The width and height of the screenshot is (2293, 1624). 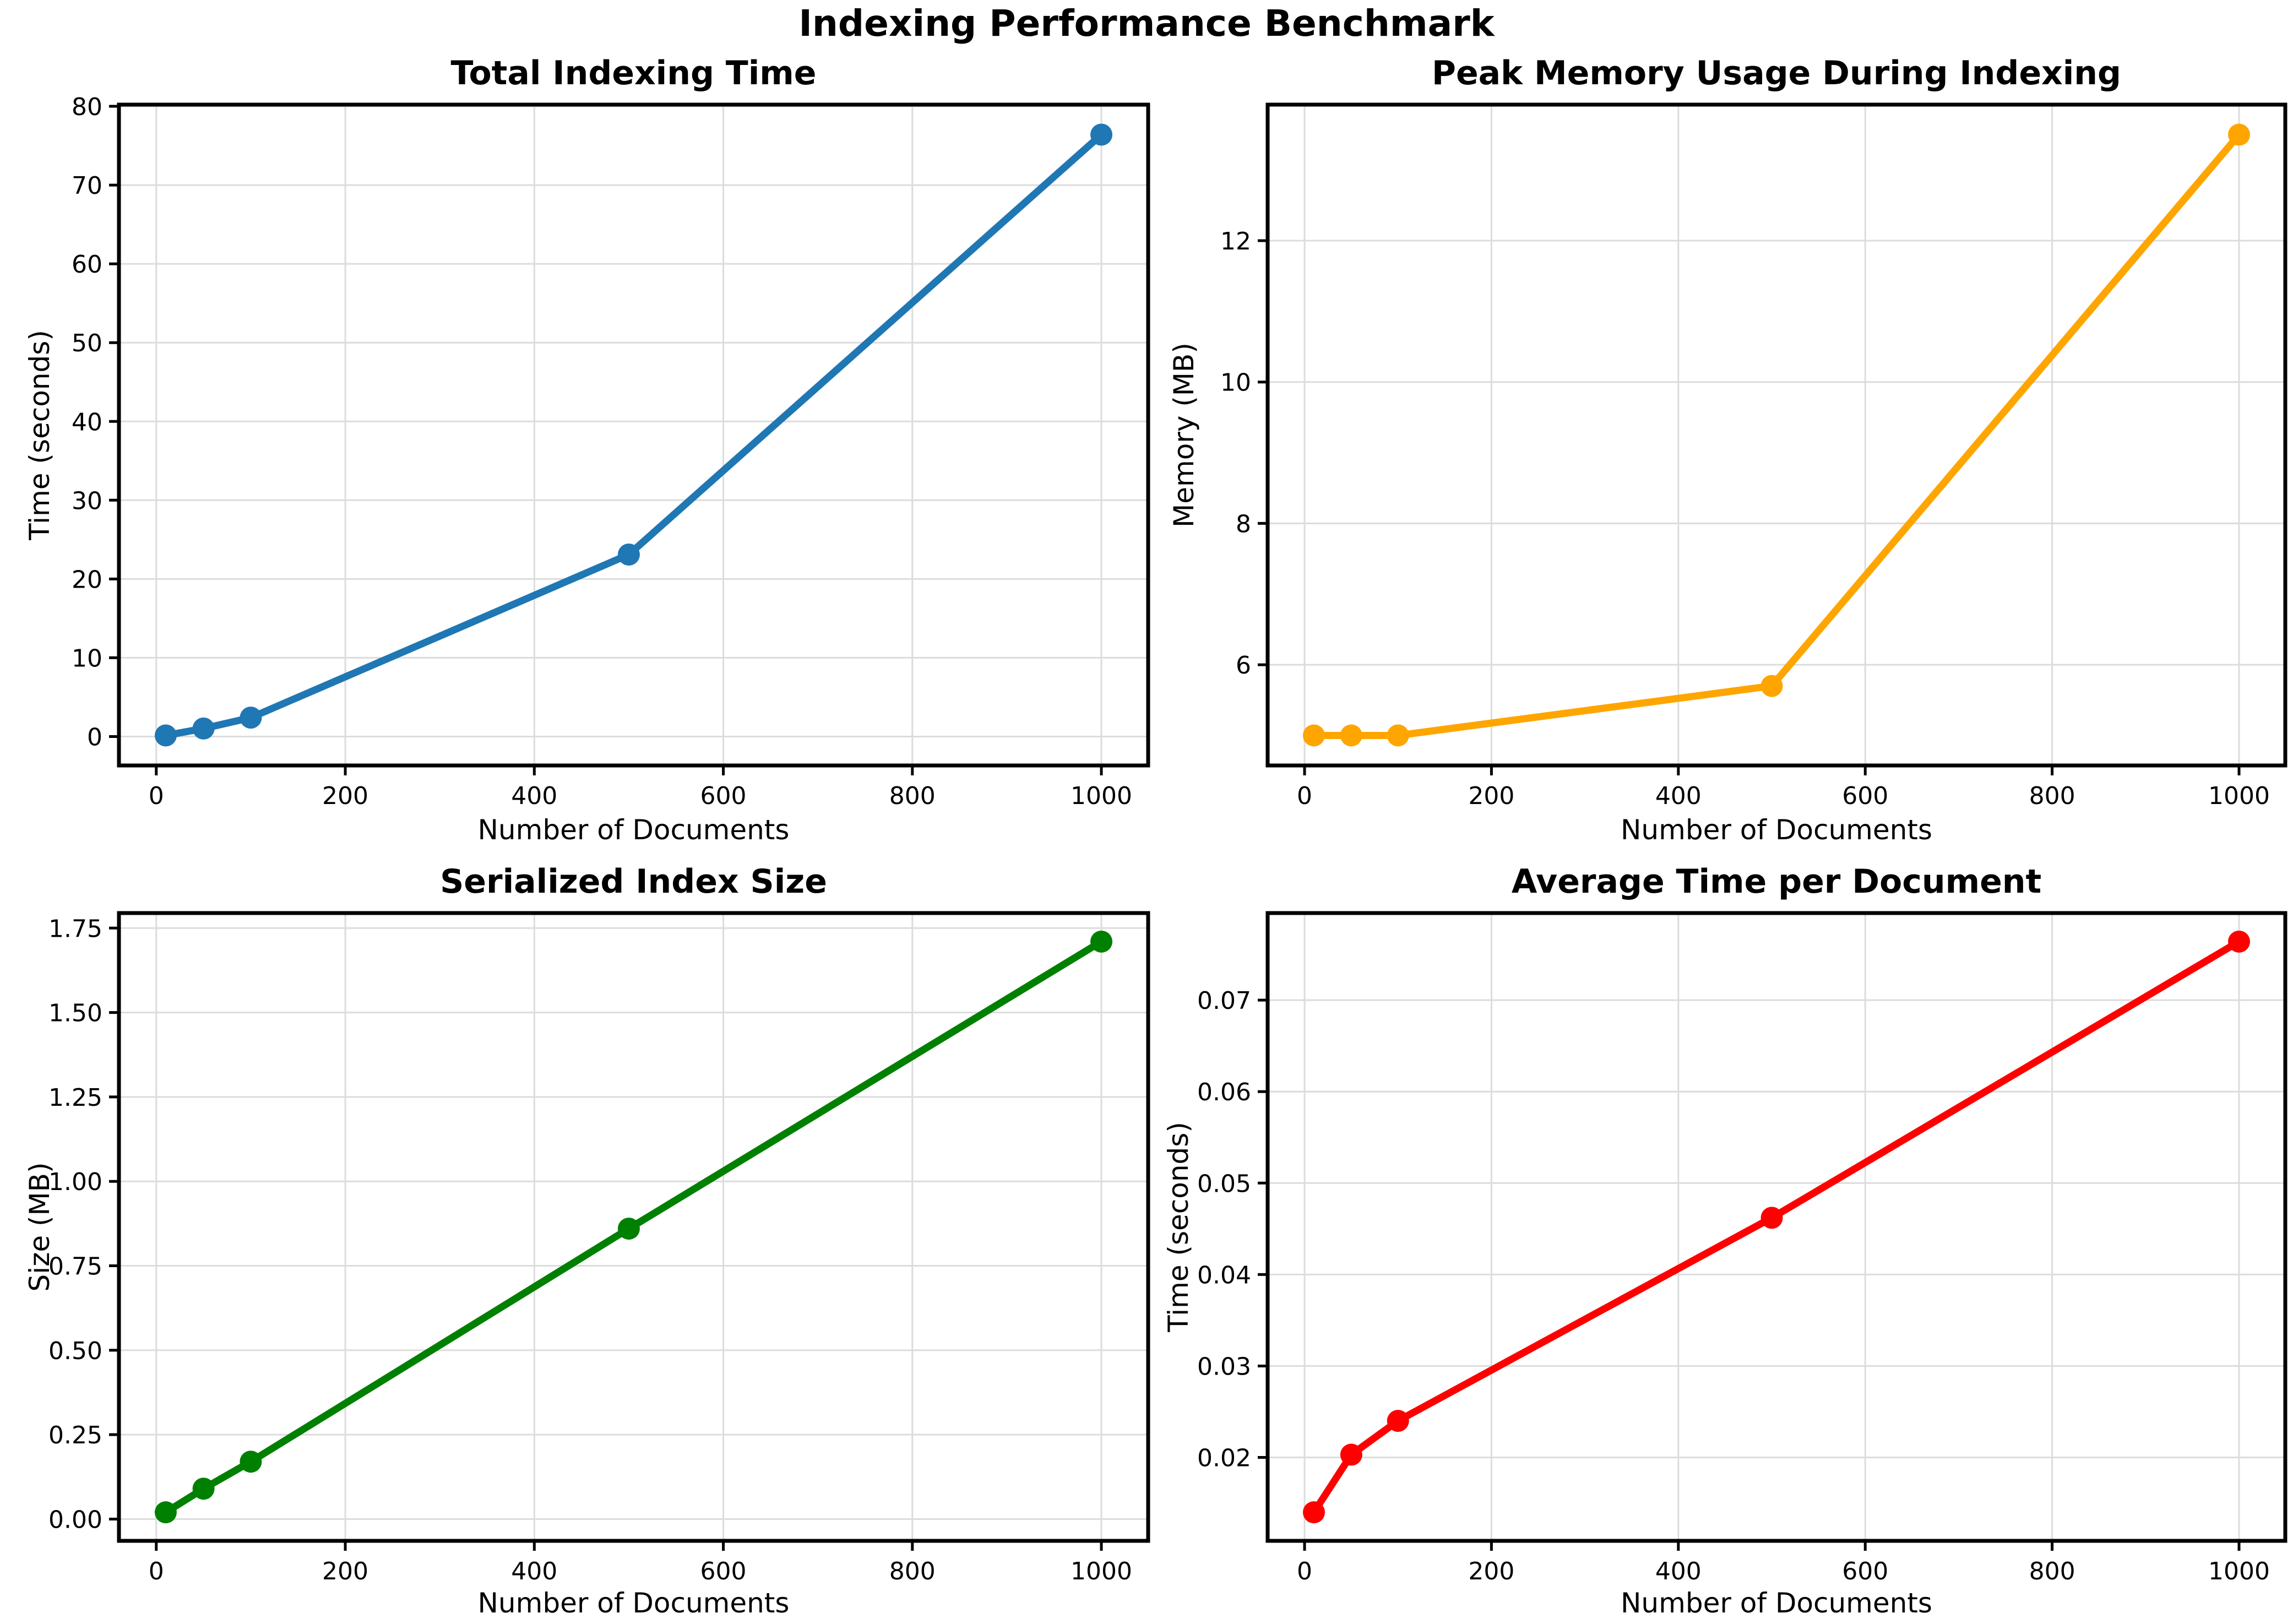 What do you see at coordinates (1224, 1001) in the screenshot?
I see `y-tick-label: 0.07` at bounding box center [1224, 1001].